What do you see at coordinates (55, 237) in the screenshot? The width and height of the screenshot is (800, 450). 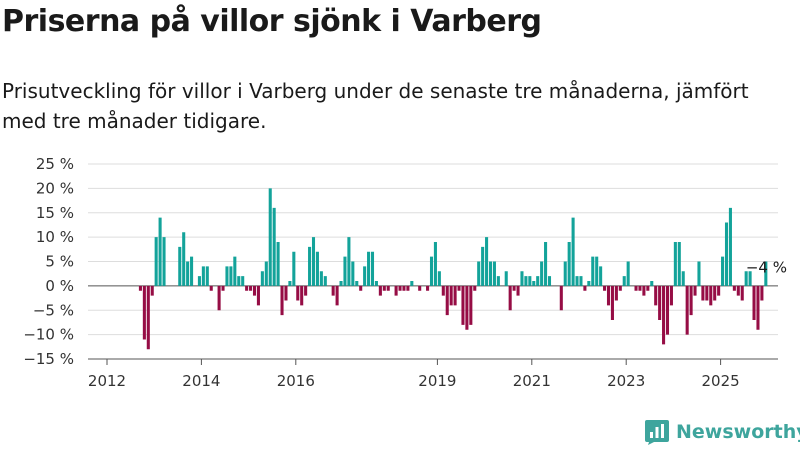 I see `y-tick-label: 10 %` at bounding box center [55, 237].